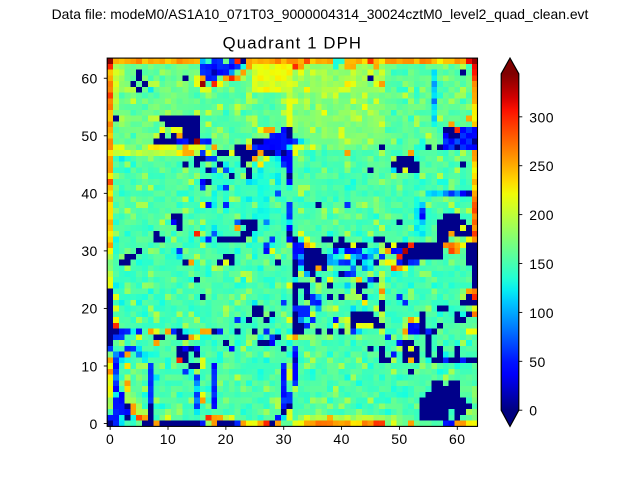  What do you see at coordinates (541, 313) in the screenshot?
I see `svg-text: 100` at bounding box center [541, 313].